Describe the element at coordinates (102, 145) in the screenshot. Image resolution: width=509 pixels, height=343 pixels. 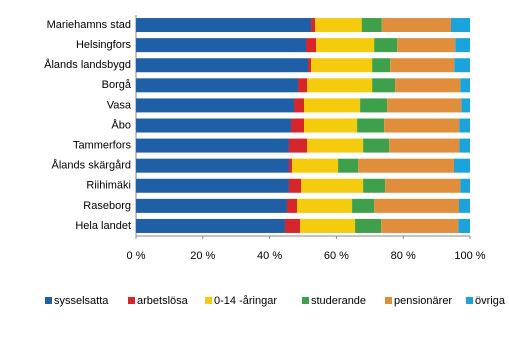
I see `y-tick-label: Tammerfors` at that location.